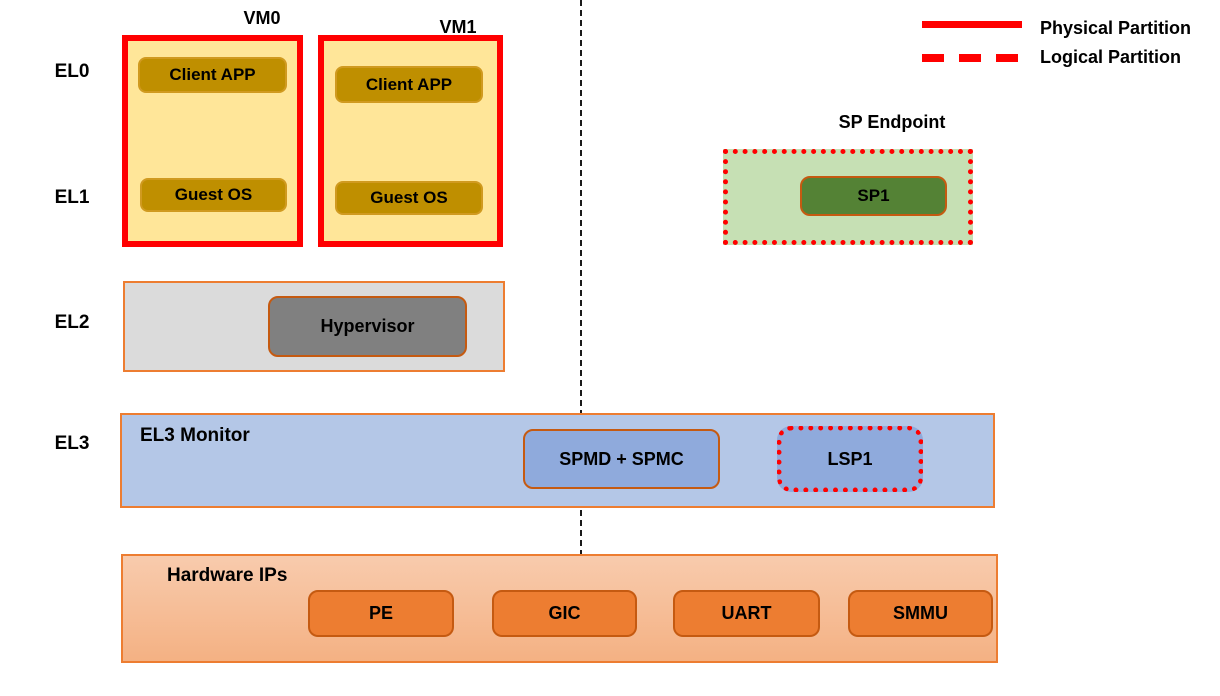 This screenshot has width=1220, height=696. What do you see at coordinates (195, 435) in the screenshot?
I see `el3-monitor-title: EL3 Monitor` at bounding box center [195, 435].